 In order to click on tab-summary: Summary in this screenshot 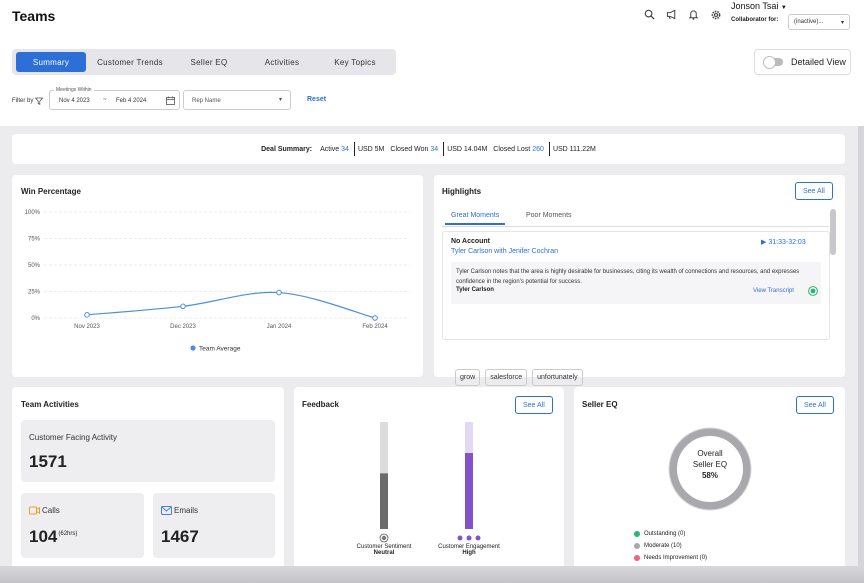, I will do `click(51, 62)`.